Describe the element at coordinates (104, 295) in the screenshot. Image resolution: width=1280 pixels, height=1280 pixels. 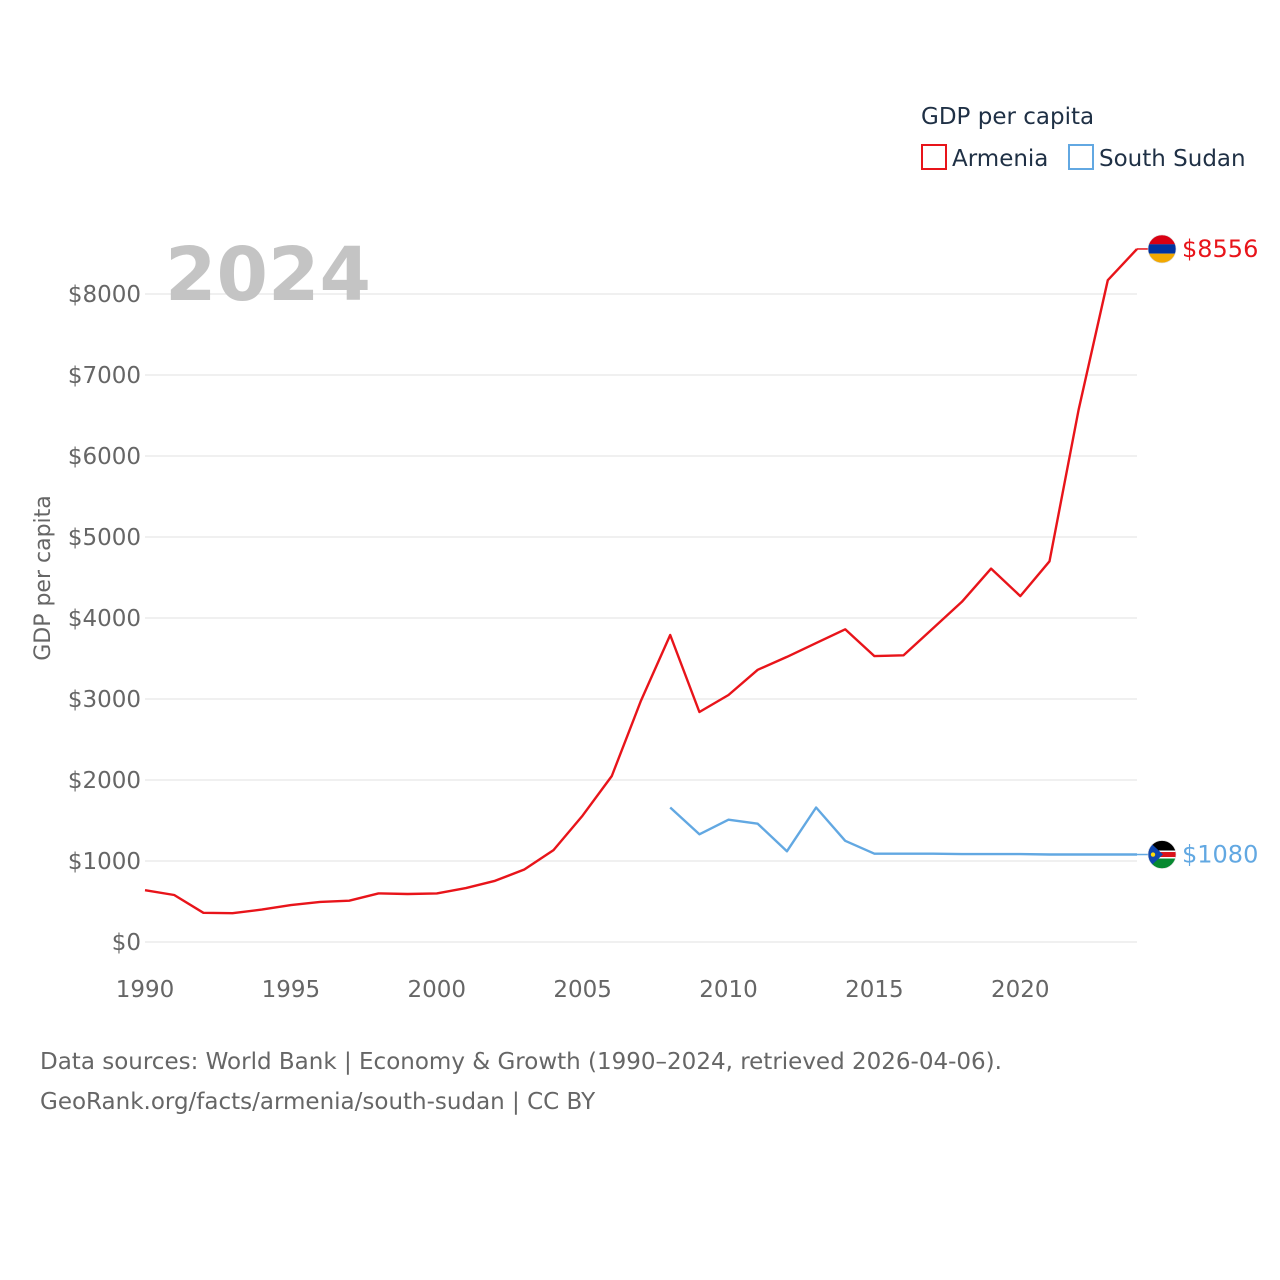
I see `y-tick-label: $8000` at that location.